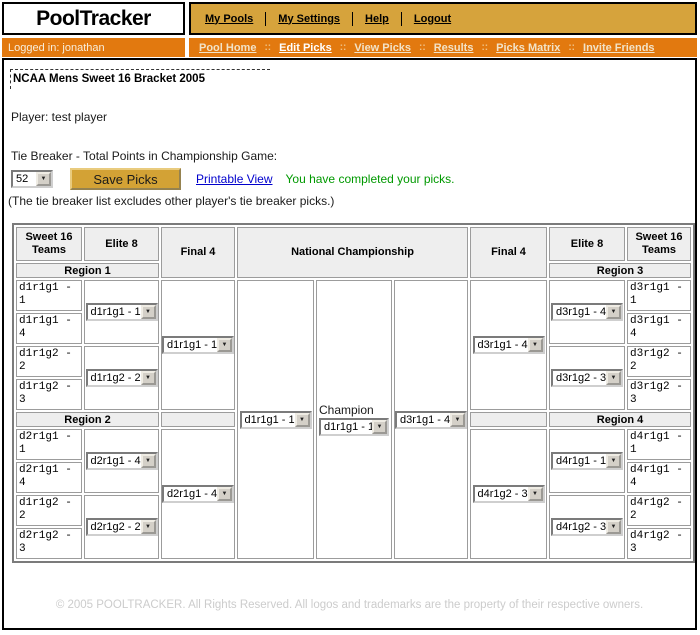  What do you see at coordinates (659, 394) in the screenshot?
I see `team-cell: d3r1g2 - 3` at bounding box center [659, 394].